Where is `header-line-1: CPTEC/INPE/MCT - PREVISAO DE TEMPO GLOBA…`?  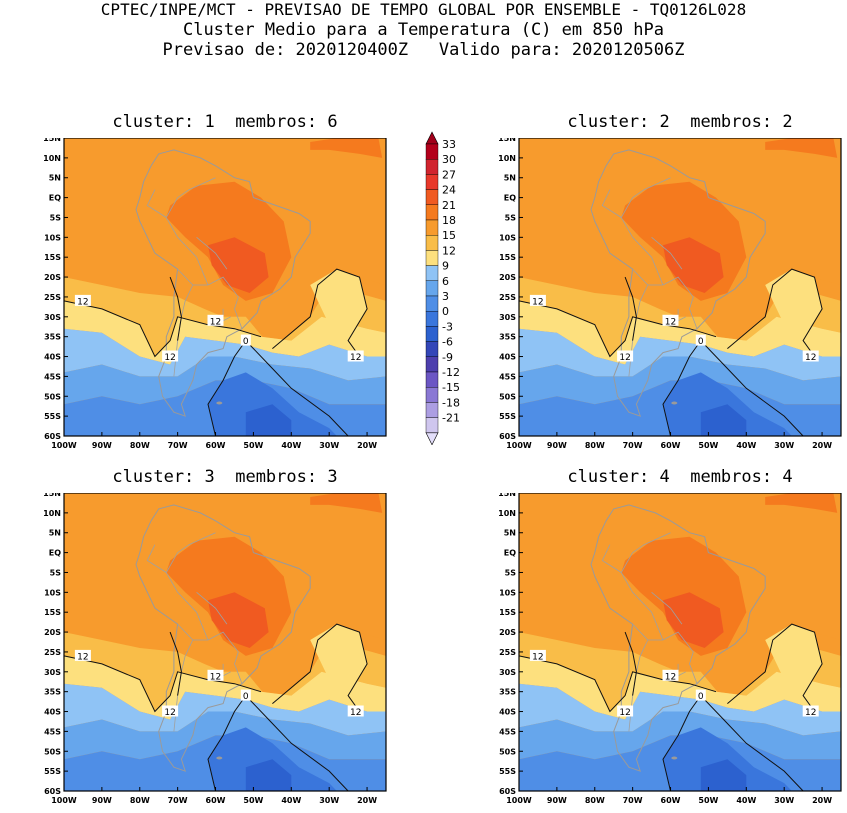
header-line-1: CPTEC/INPE/MCT - PREVISAO DE TEMPO GLOBA… is located at coordinates (423, 9).